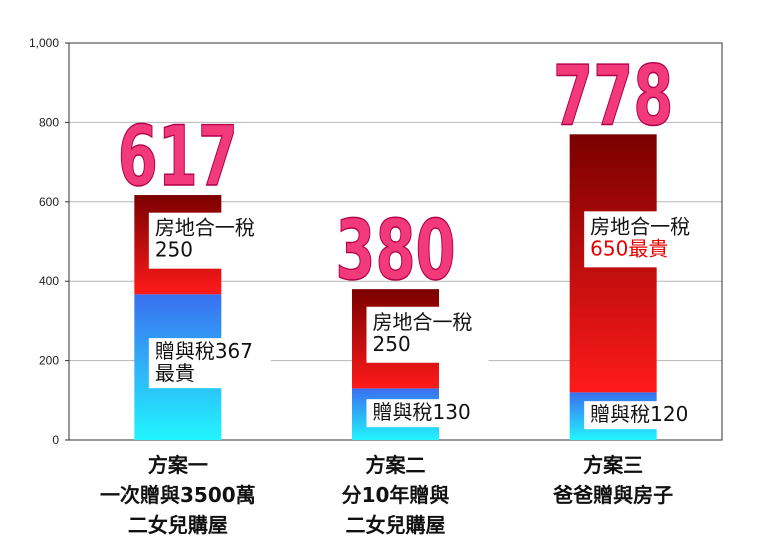  What do you see at coordinates (178, 156) in the screenshot?
I see `total-value-label: 617` at bounding box center [178, 156].